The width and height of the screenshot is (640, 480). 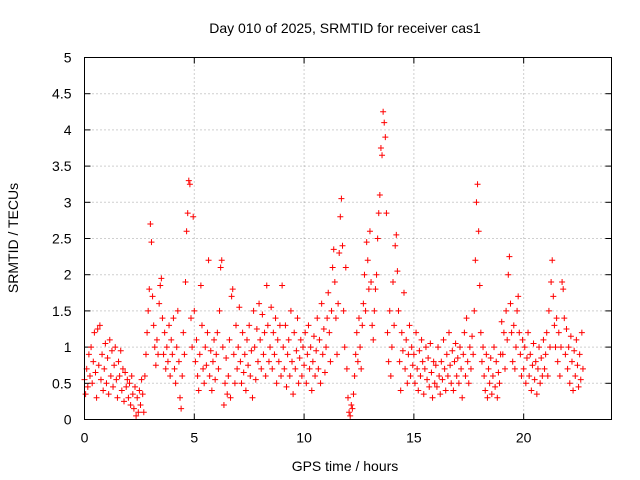 What do you see at coordinates (62, 383) in the screenshot?
I see `y-tick-label: 0.5` at bounding box center [62, 383].